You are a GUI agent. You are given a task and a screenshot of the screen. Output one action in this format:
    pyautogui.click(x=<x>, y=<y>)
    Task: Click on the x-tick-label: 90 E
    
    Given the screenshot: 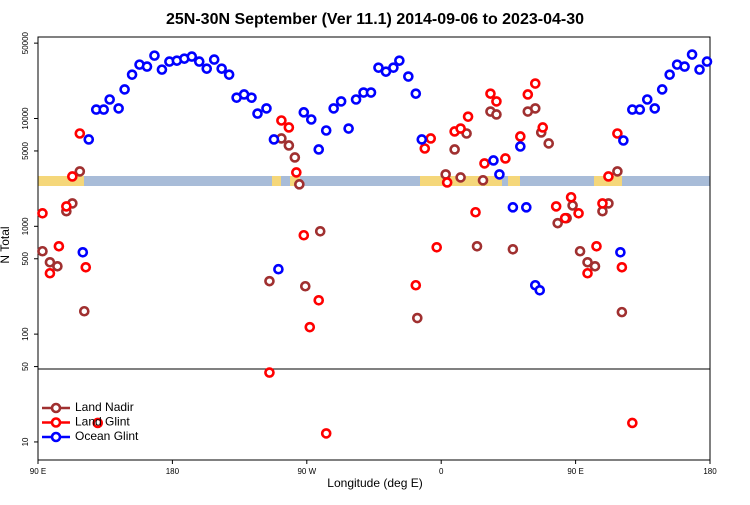 What is the action you would take?
    pyautogui.click(x=575, y=471)
    